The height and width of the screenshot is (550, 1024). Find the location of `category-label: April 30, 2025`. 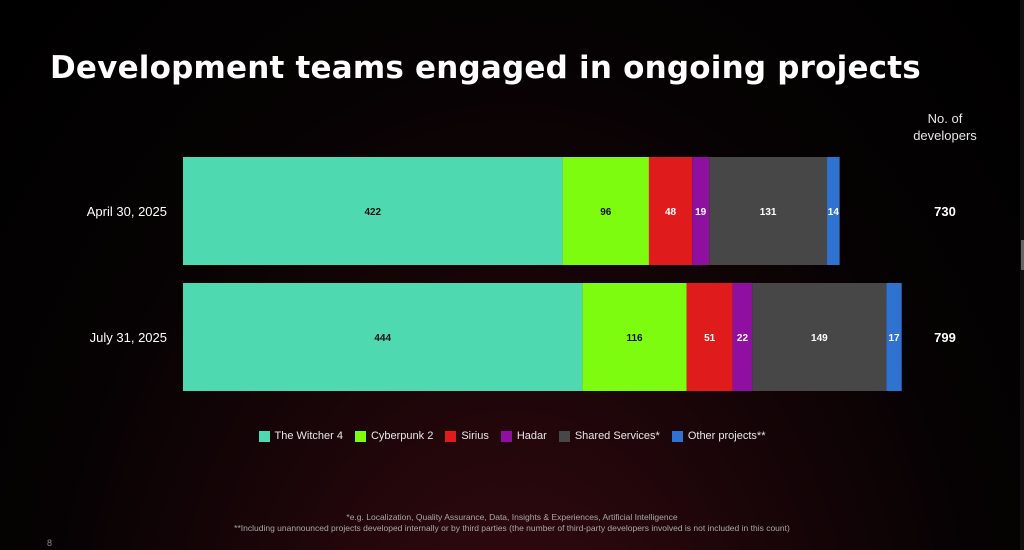

category-label: April 30, 2025 is located at coordinates (127, 211).